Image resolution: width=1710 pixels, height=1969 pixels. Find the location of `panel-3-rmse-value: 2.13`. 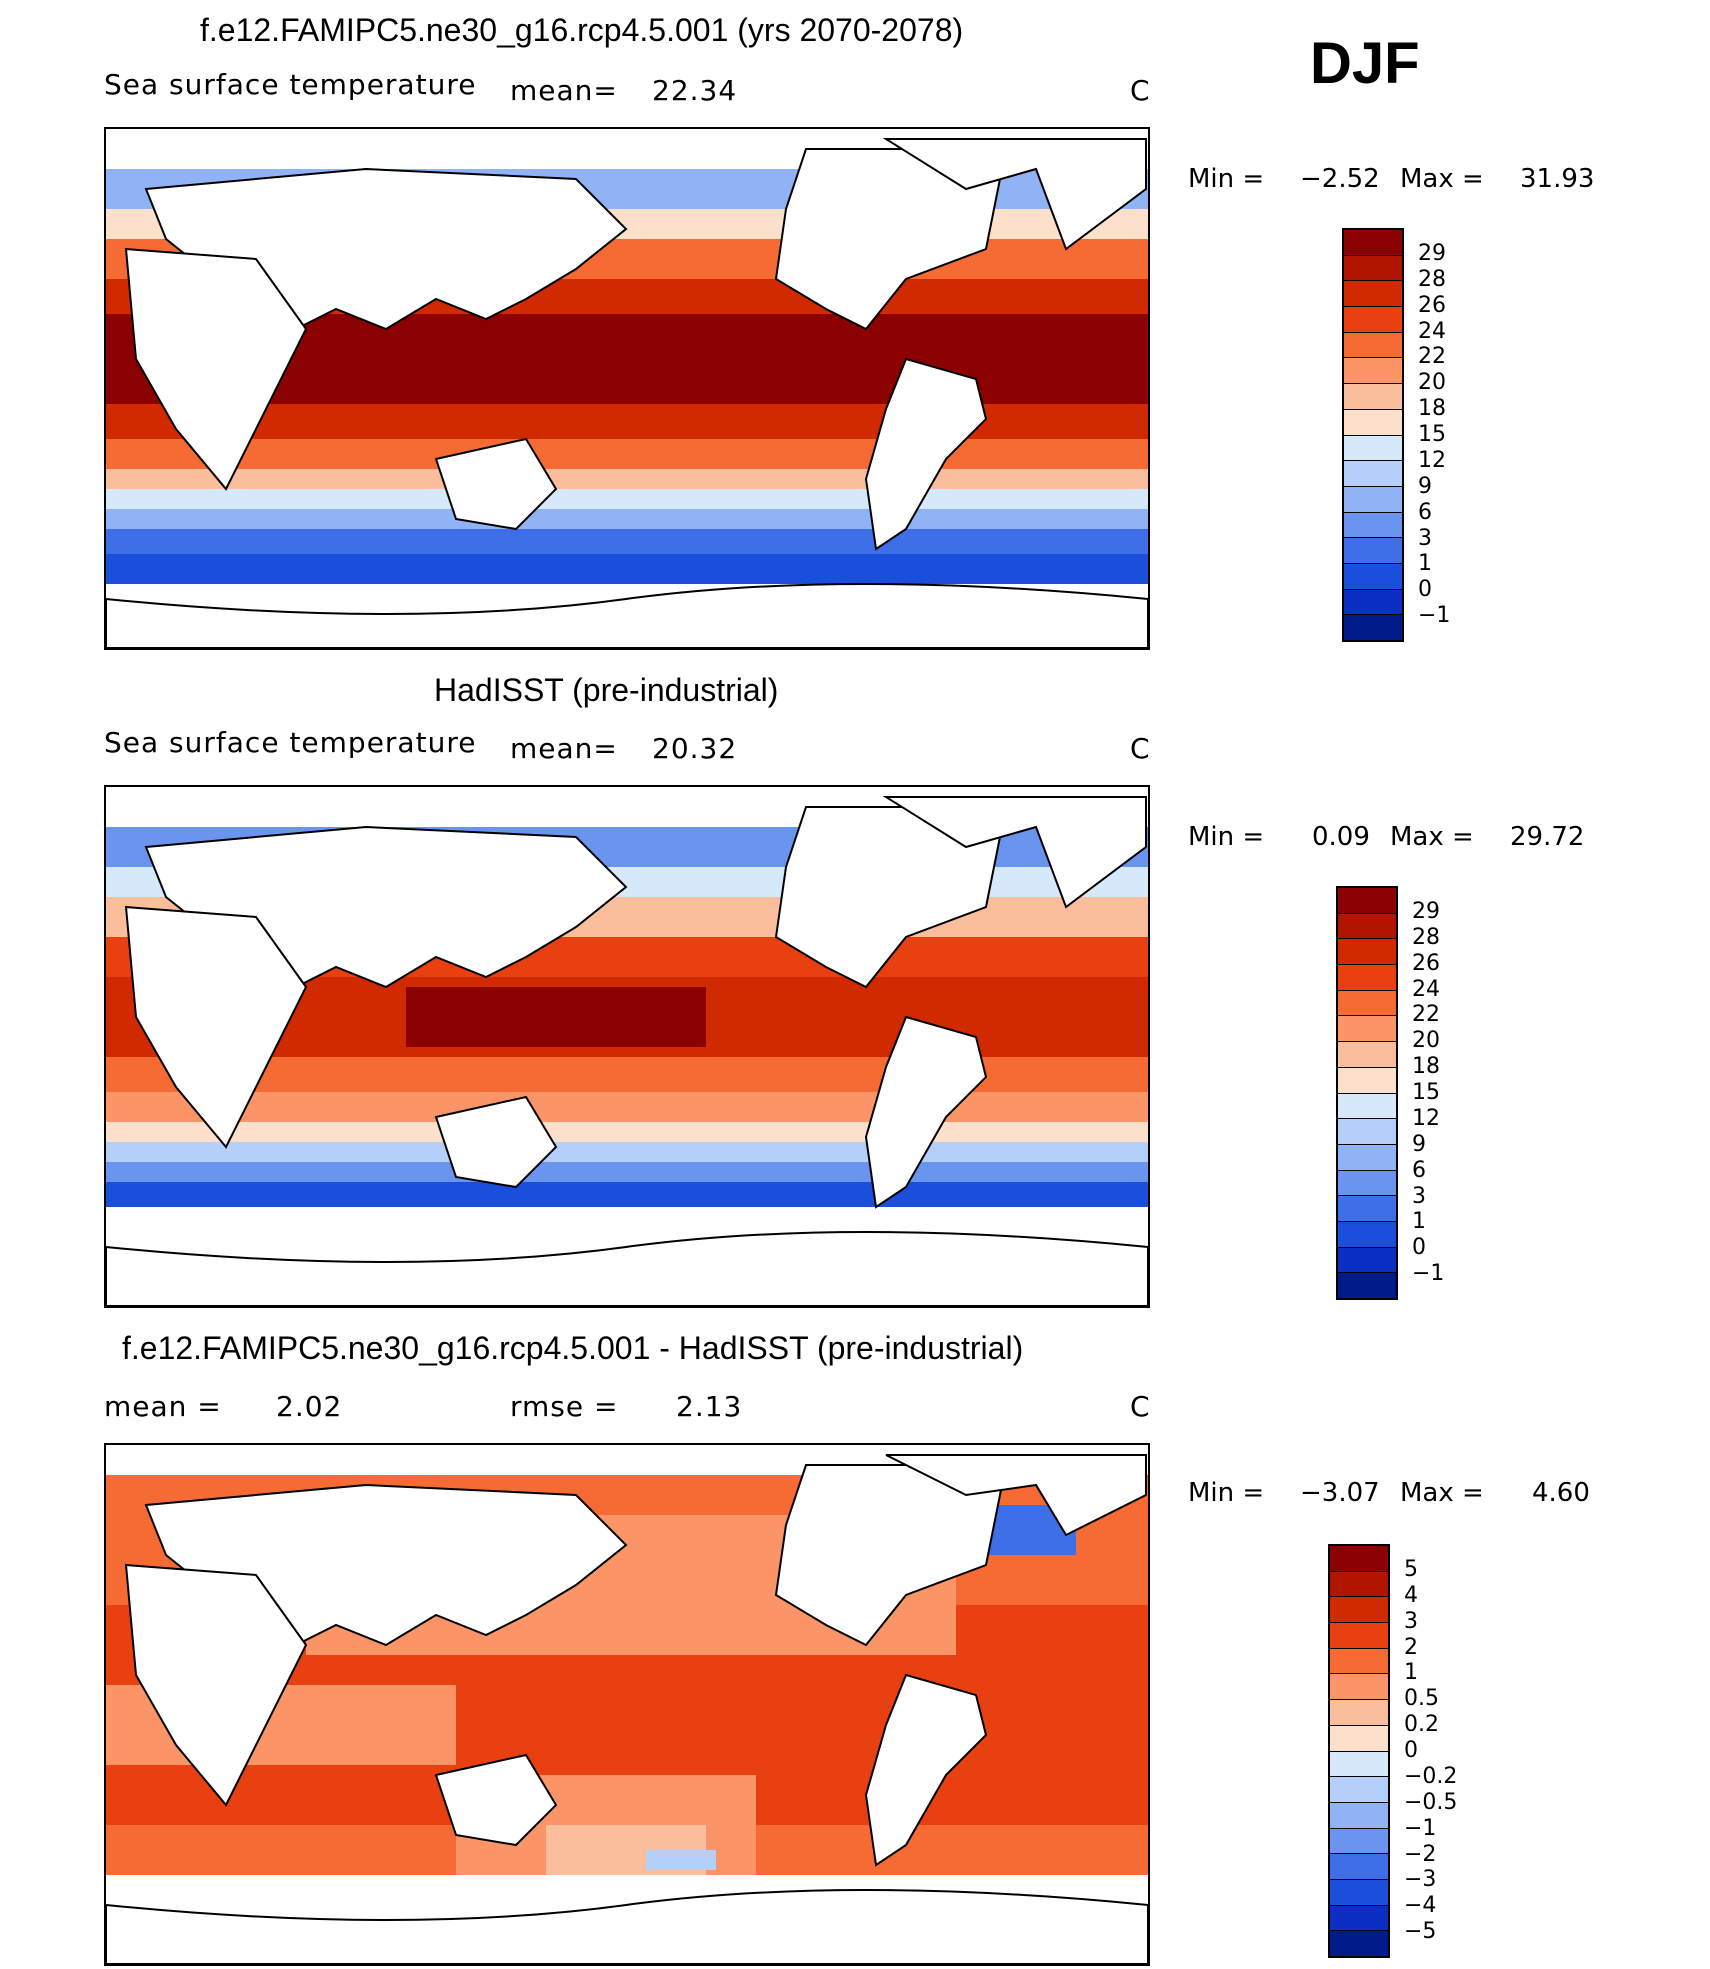

panel-3-rmse-value: 2.13 is located at coordinates (709, 1406).